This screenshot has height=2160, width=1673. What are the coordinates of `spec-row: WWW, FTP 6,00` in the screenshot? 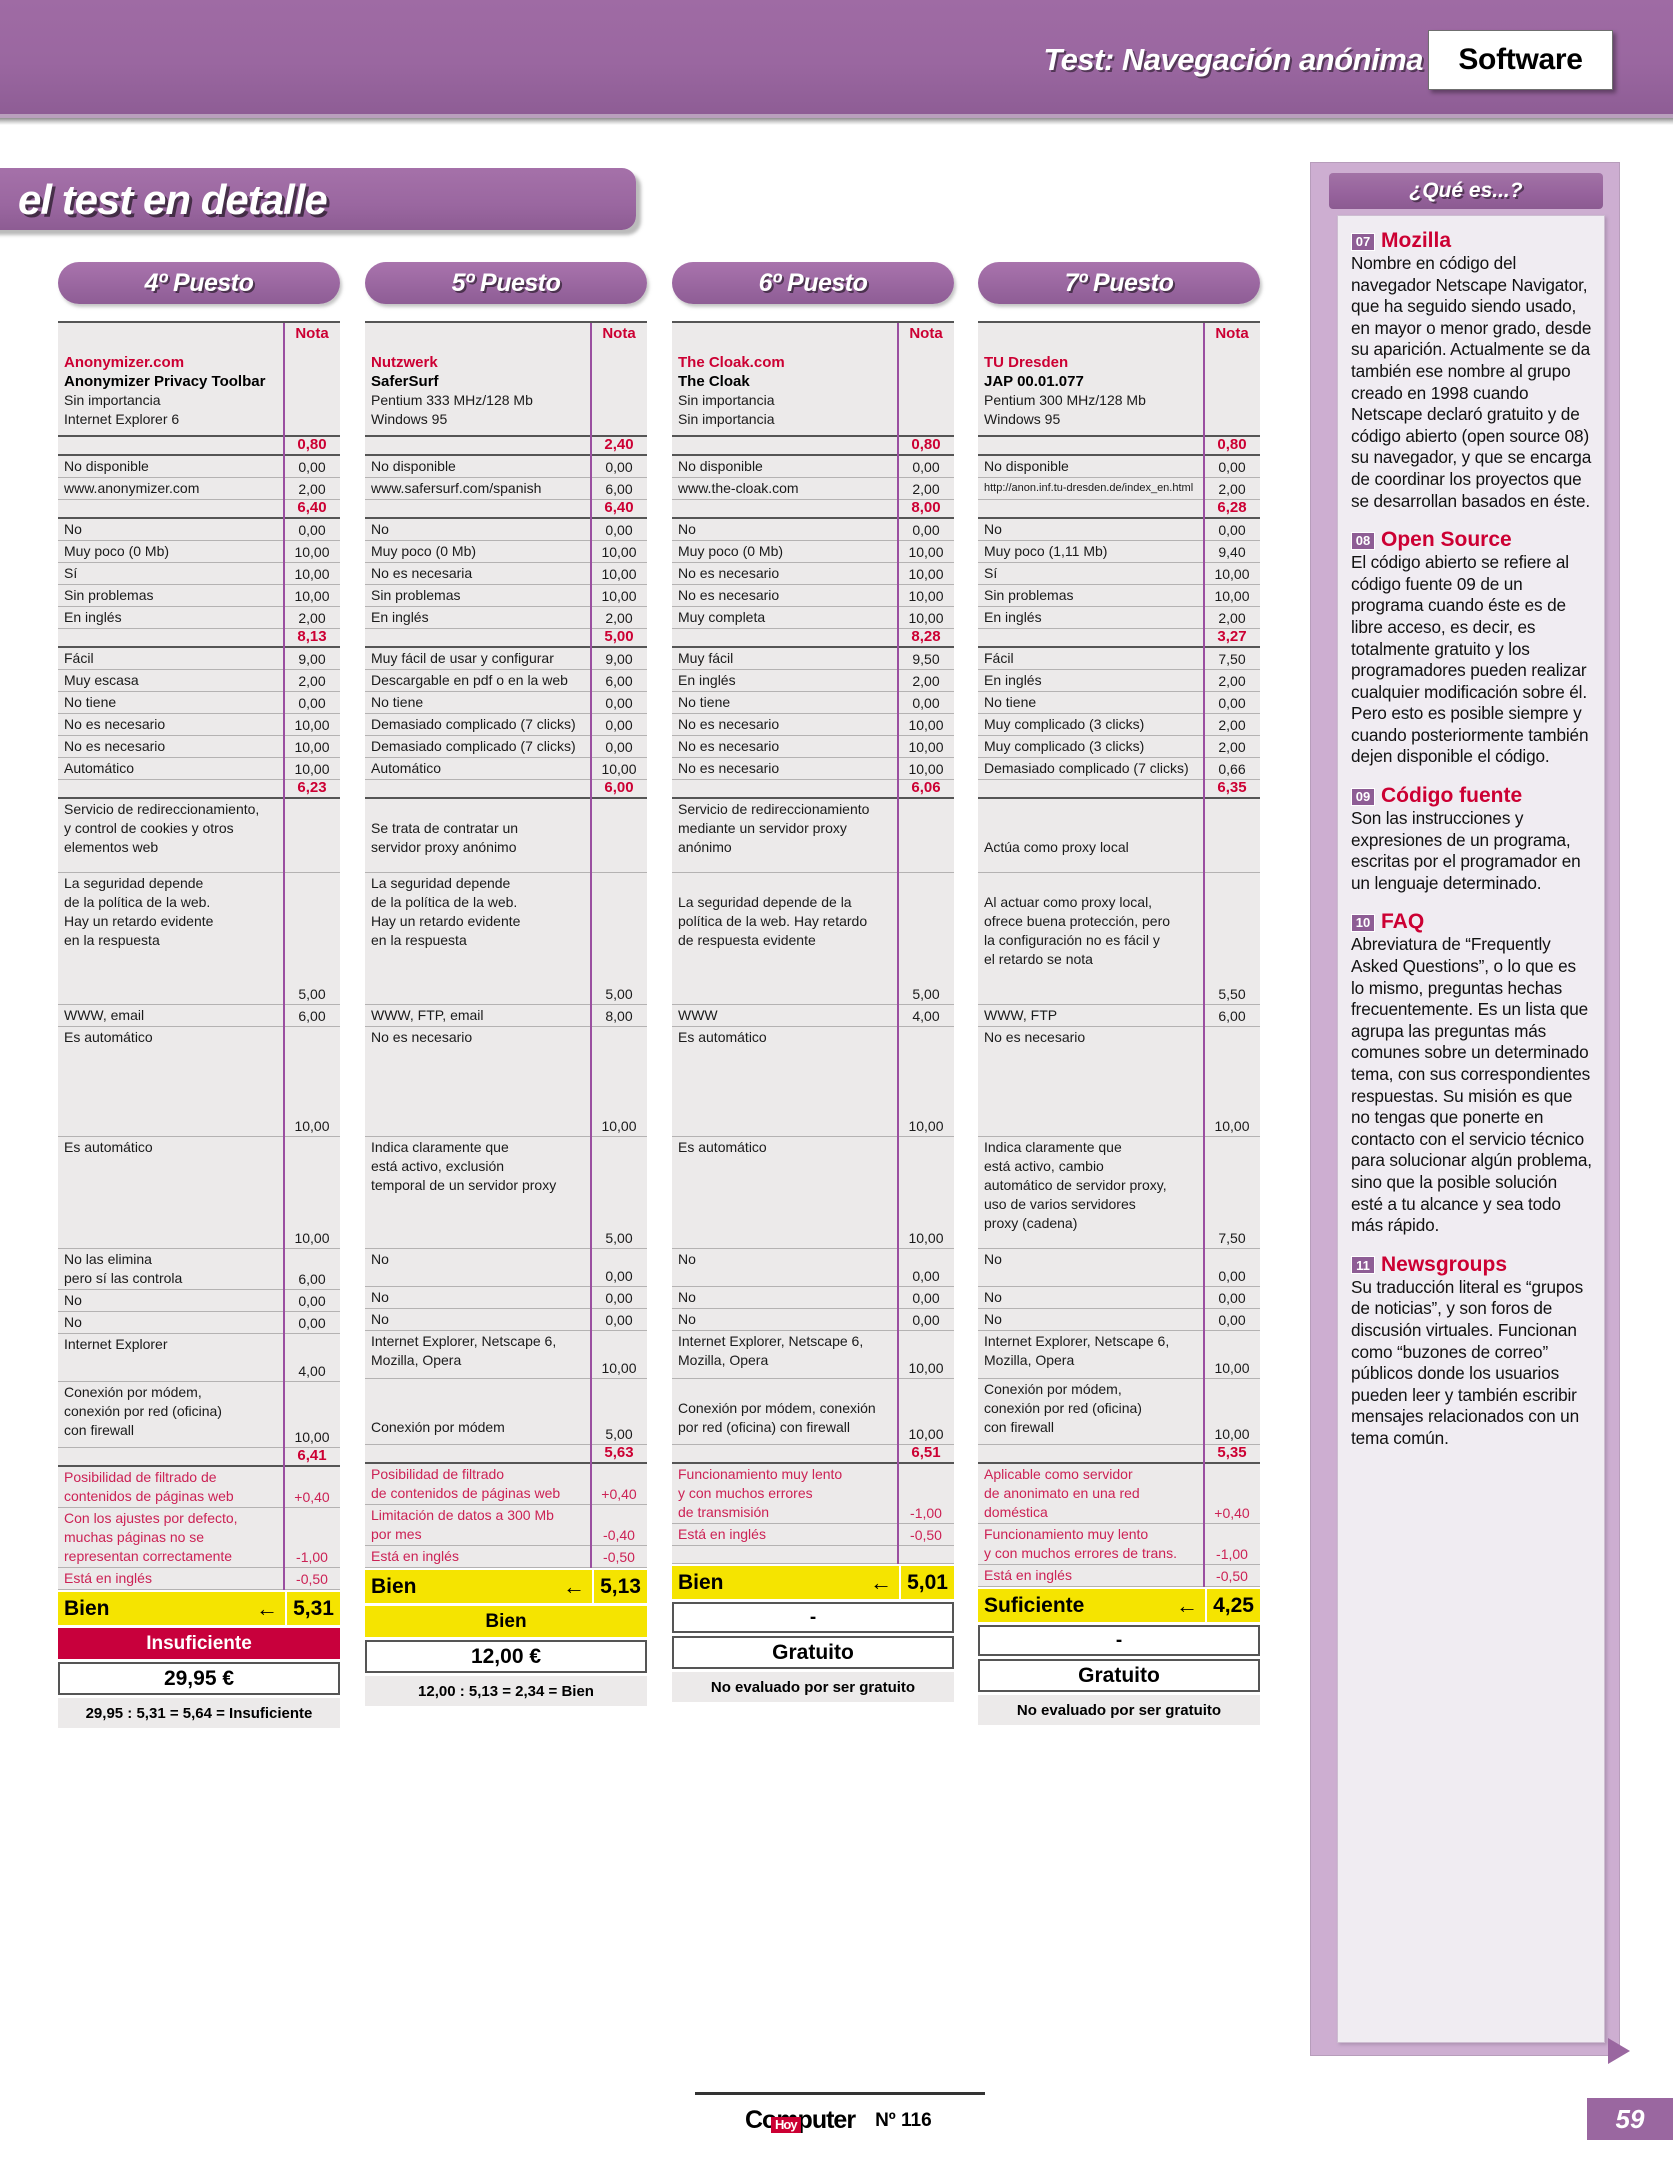 It's located at (1119, 1016).